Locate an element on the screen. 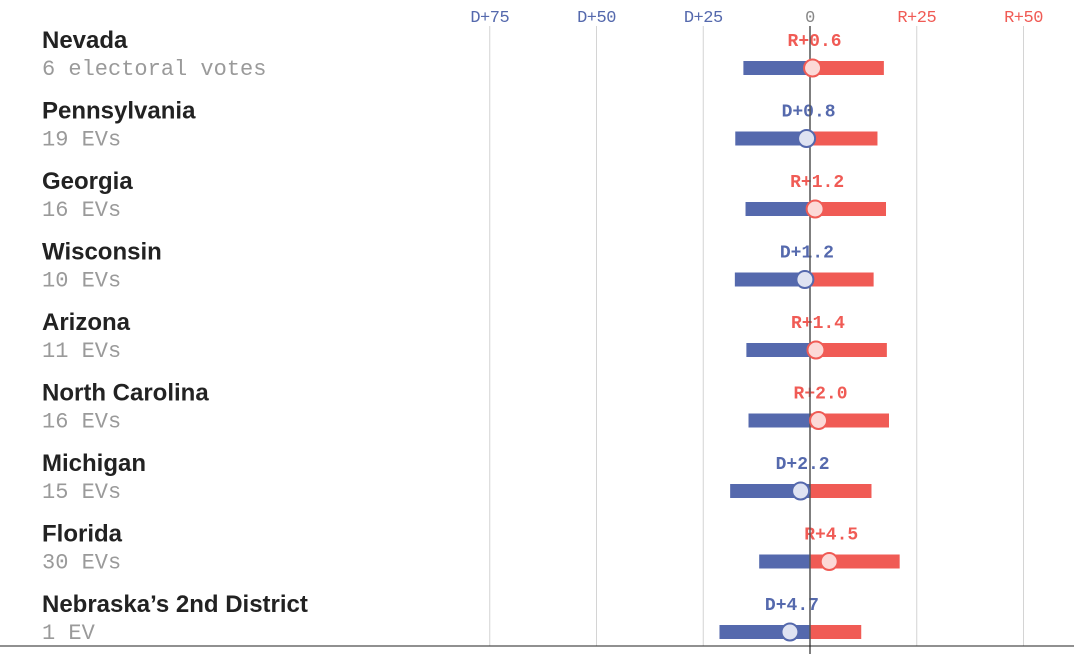  x-tick-label: D+25 is located at coordinates (703, 18).